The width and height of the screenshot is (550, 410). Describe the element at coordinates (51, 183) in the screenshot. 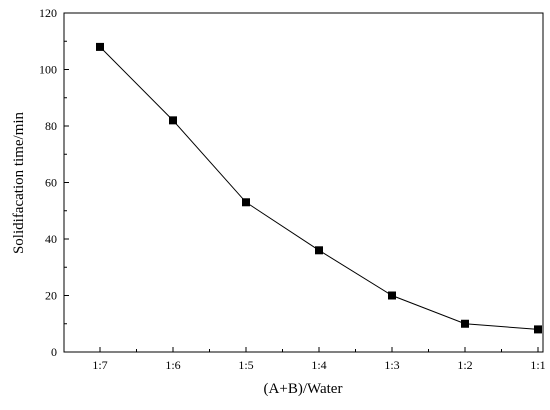

I see `y-tick-label: 60` at that location.